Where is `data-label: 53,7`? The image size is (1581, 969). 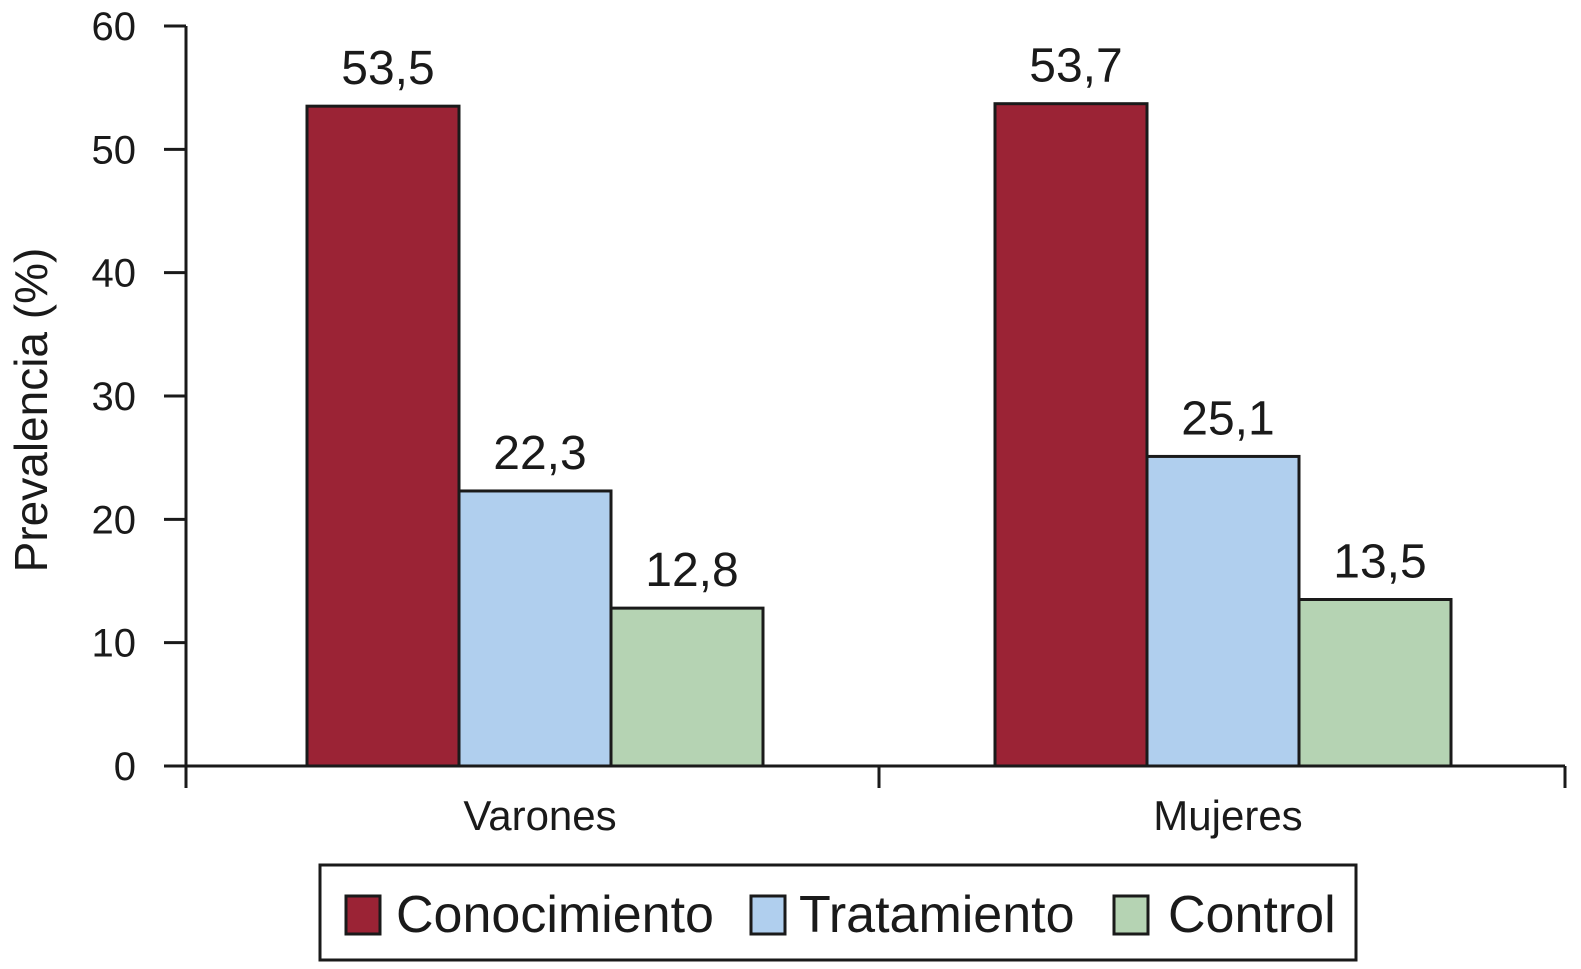
data-label: 53,7 is located at coordinates (1075, 66).